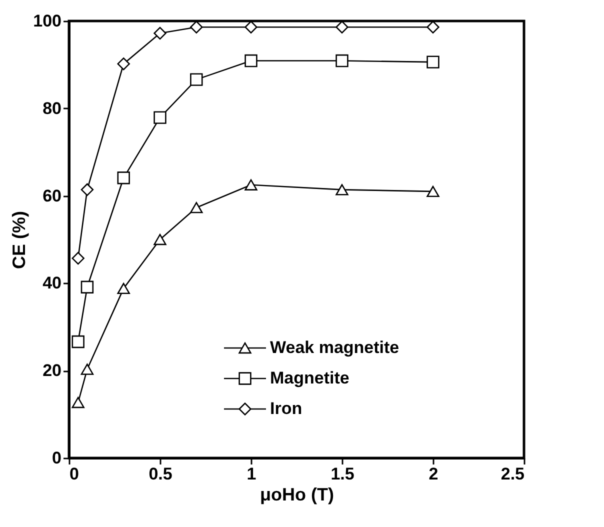  I want to click on x-axis-title: μoHo (T), so click(297, 494).